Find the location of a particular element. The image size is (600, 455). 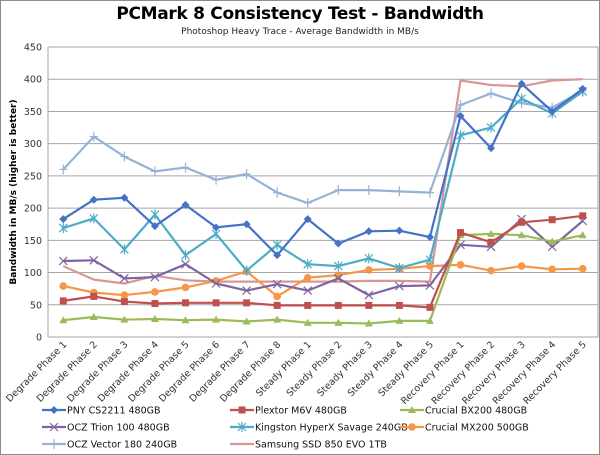

y-tick-label: 250 is located at coordinates (33, 176).